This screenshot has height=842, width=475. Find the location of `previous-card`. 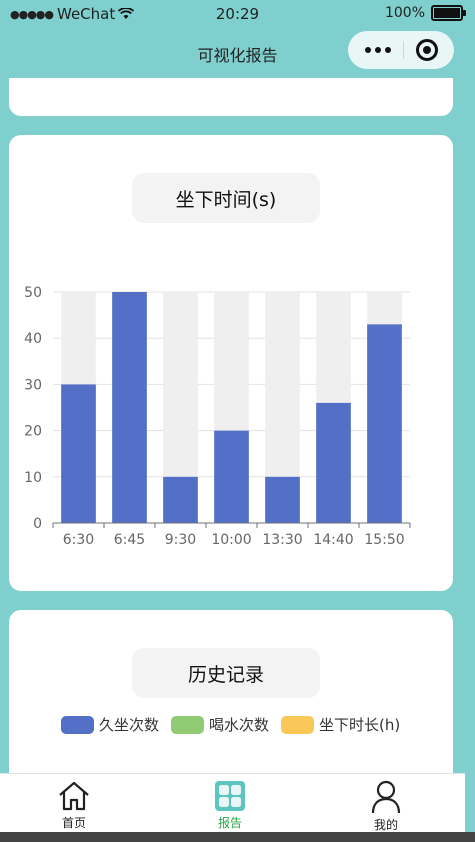

previous-card is located at coordinates (231, 97).